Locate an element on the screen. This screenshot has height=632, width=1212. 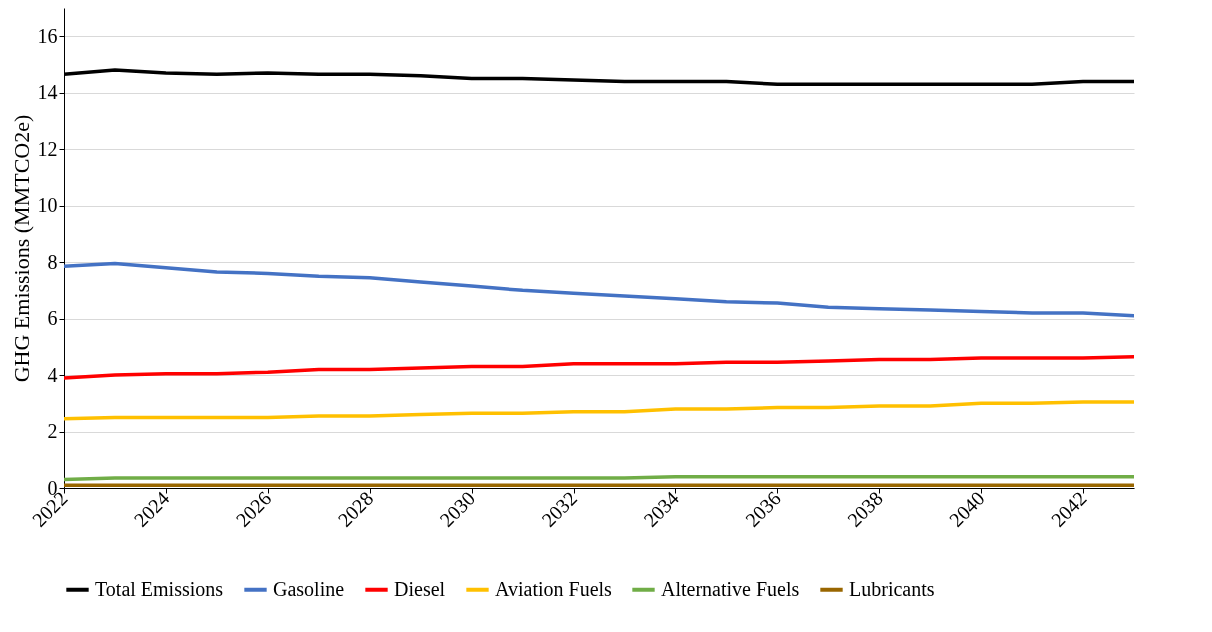
y-tick-label: 14 is located at coordinates (47, 92).